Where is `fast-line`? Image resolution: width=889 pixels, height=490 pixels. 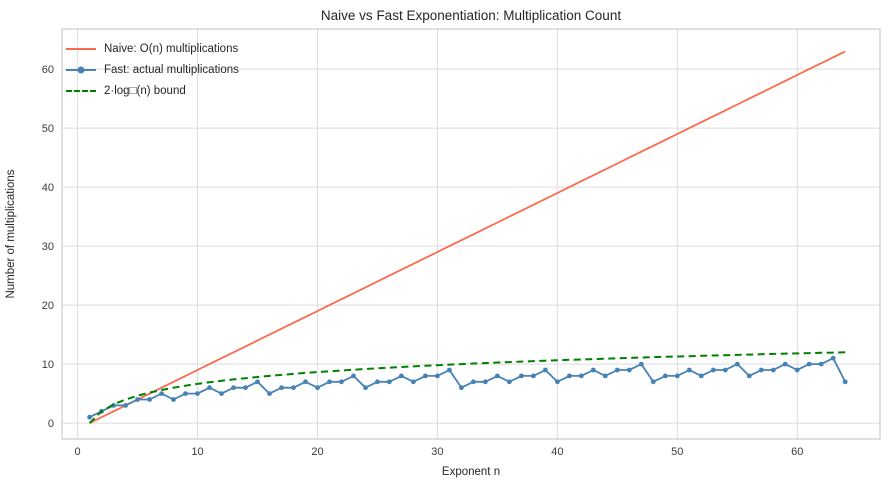 fast-line is located at coordinates (468, 388).